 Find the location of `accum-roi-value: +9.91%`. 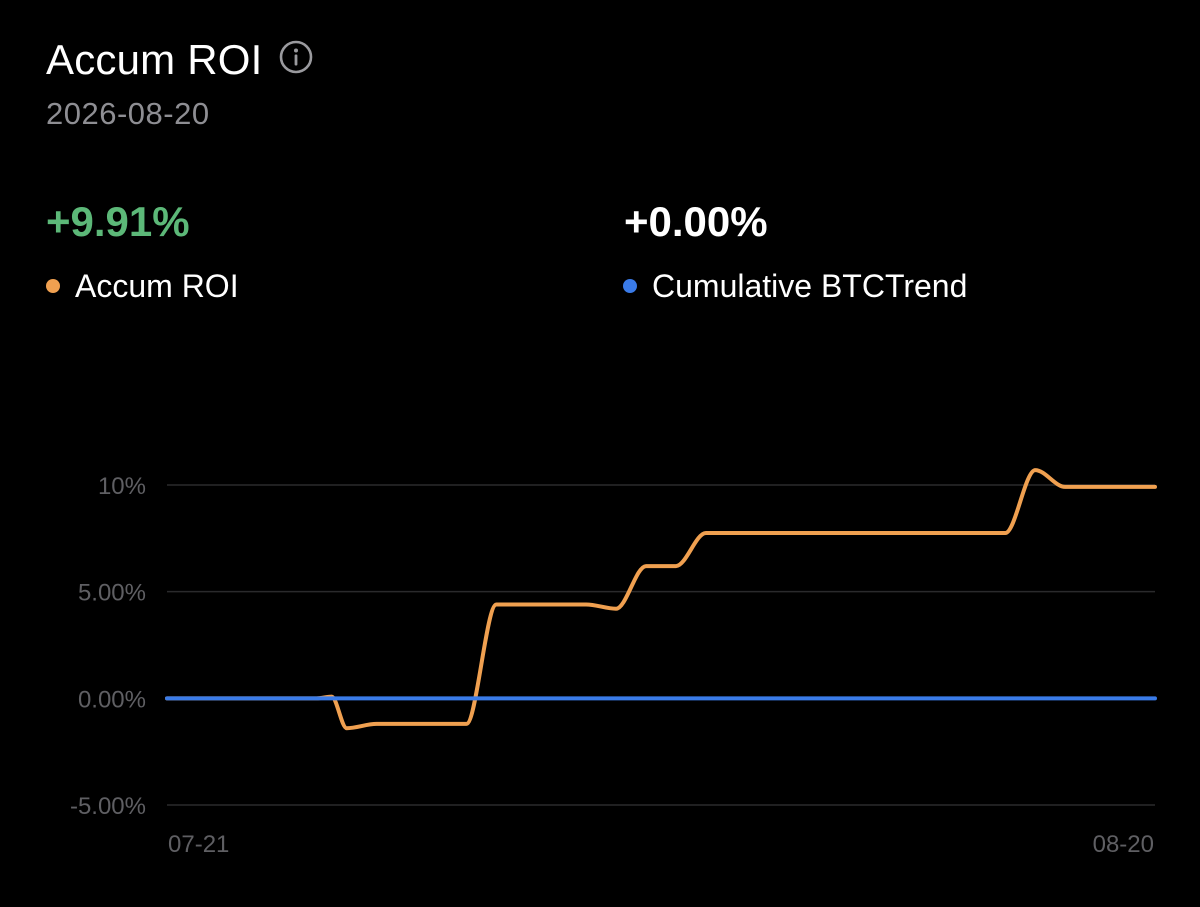

accum-roi-value: +9.91% is located at coordinates (118, 221).